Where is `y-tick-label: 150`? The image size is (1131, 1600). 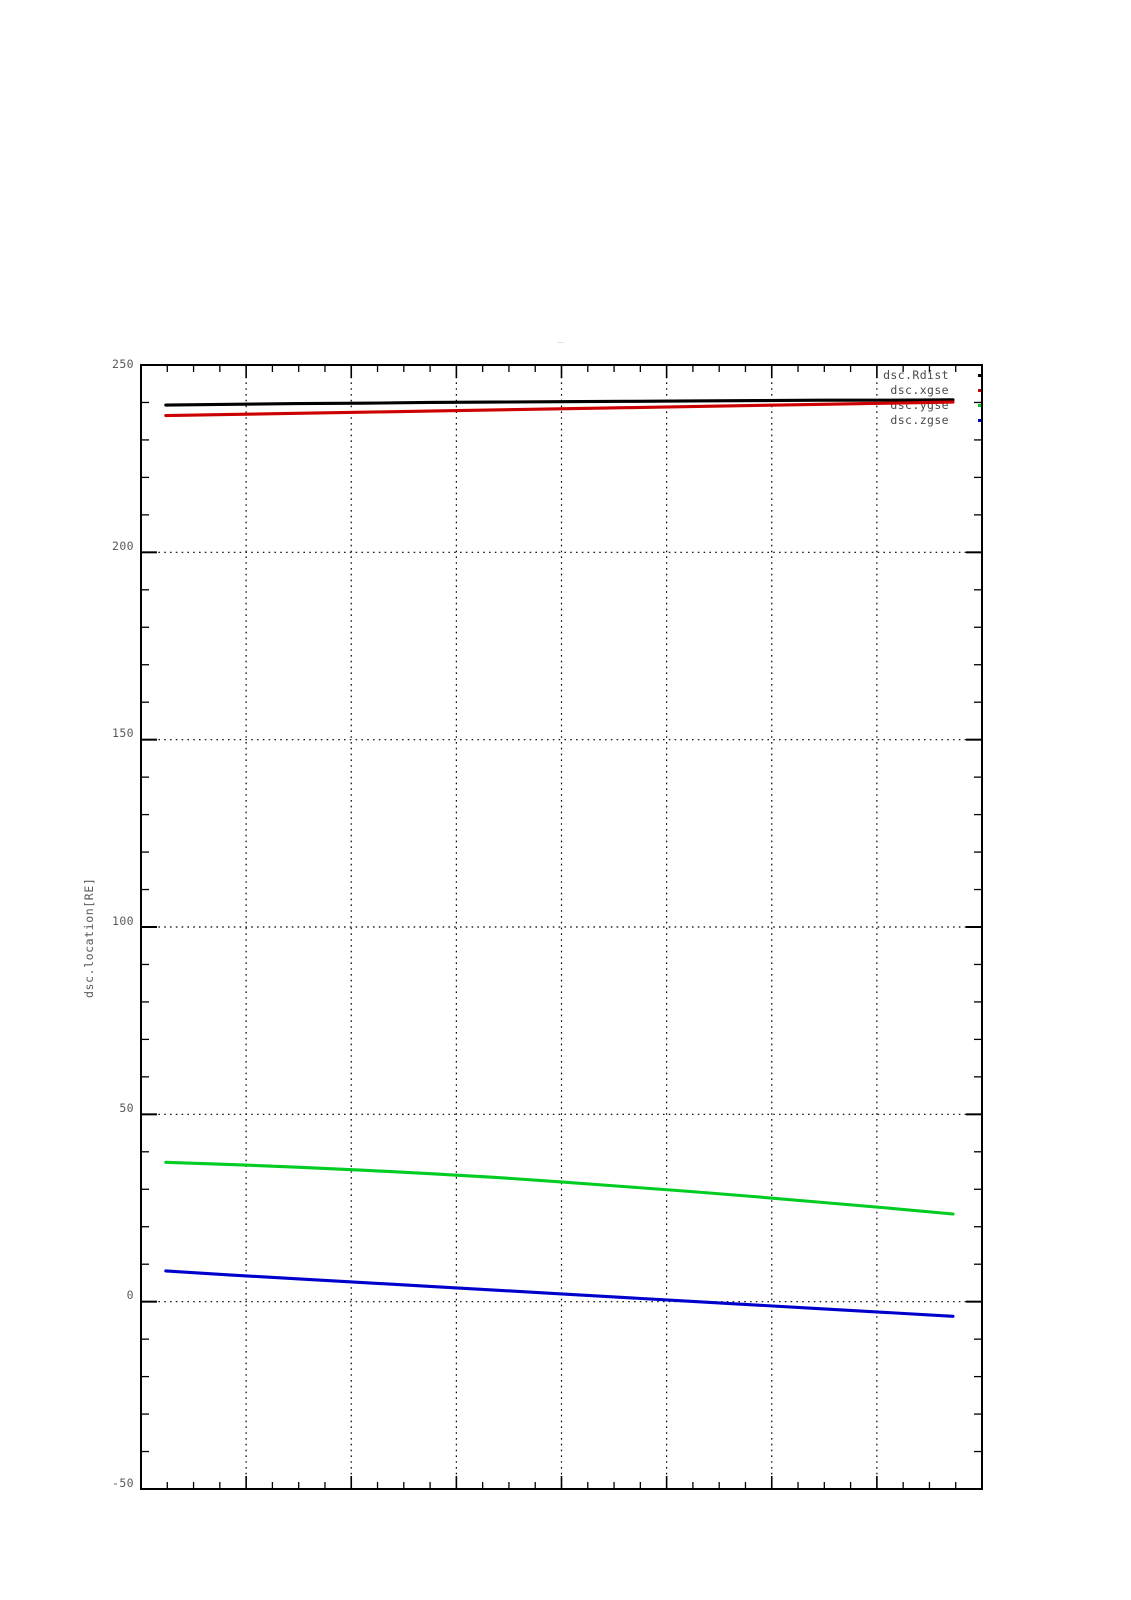
y-tick-label: 150 is located at coordinates (123, 733).